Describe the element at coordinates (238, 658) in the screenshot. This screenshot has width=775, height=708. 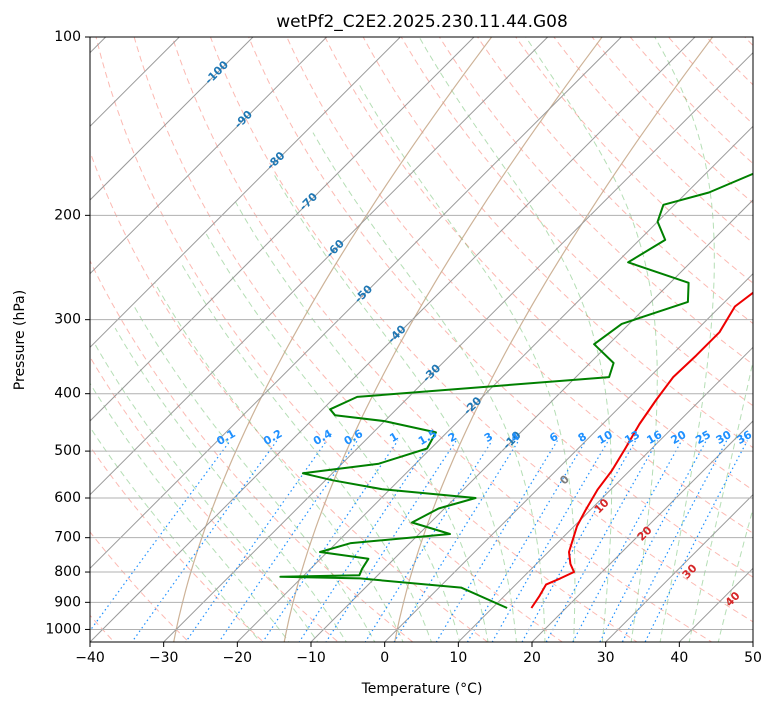
I see `x-tick-label: −20` at that location.